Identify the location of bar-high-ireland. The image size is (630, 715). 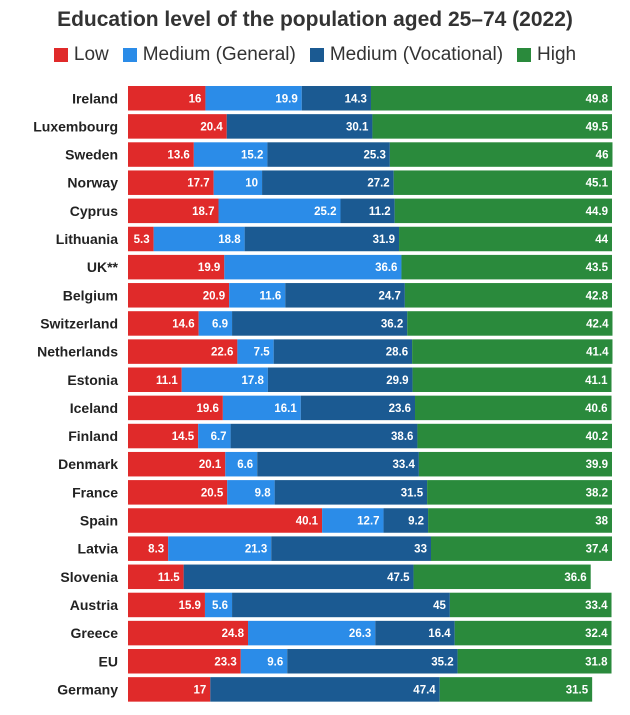
(491, 98).